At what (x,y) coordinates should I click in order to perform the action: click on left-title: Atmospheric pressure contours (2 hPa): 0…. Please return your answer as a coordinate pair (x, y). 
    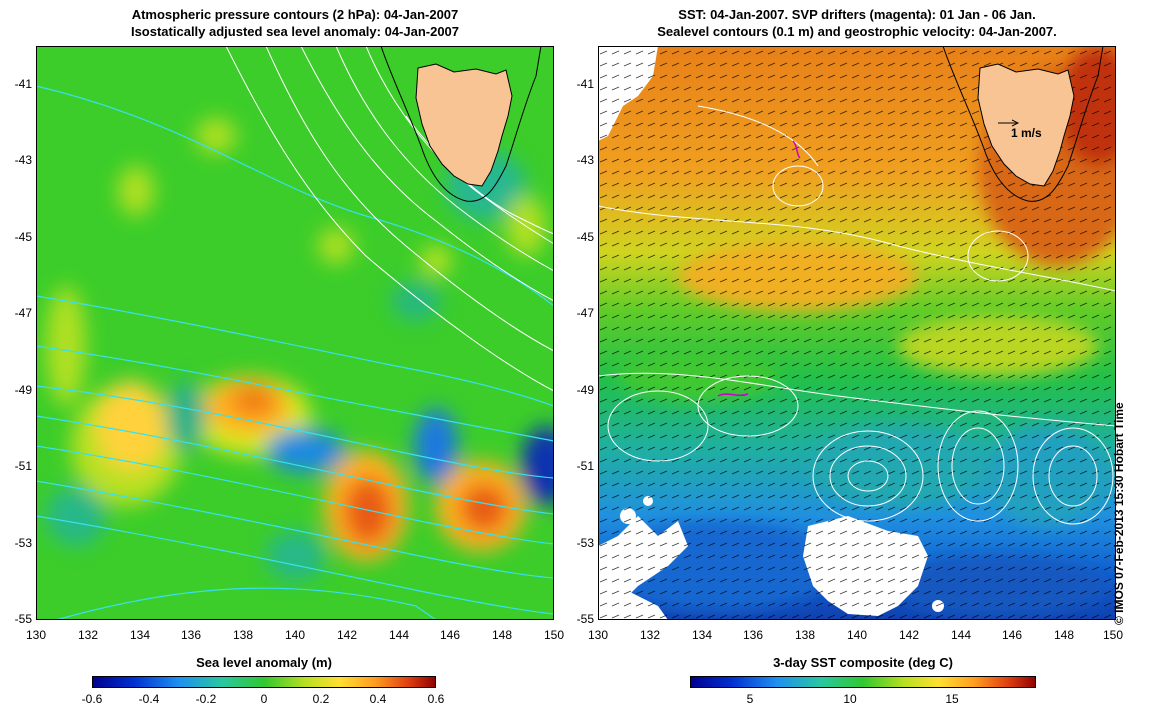
    Looking at the image, I should click on (295, 23).